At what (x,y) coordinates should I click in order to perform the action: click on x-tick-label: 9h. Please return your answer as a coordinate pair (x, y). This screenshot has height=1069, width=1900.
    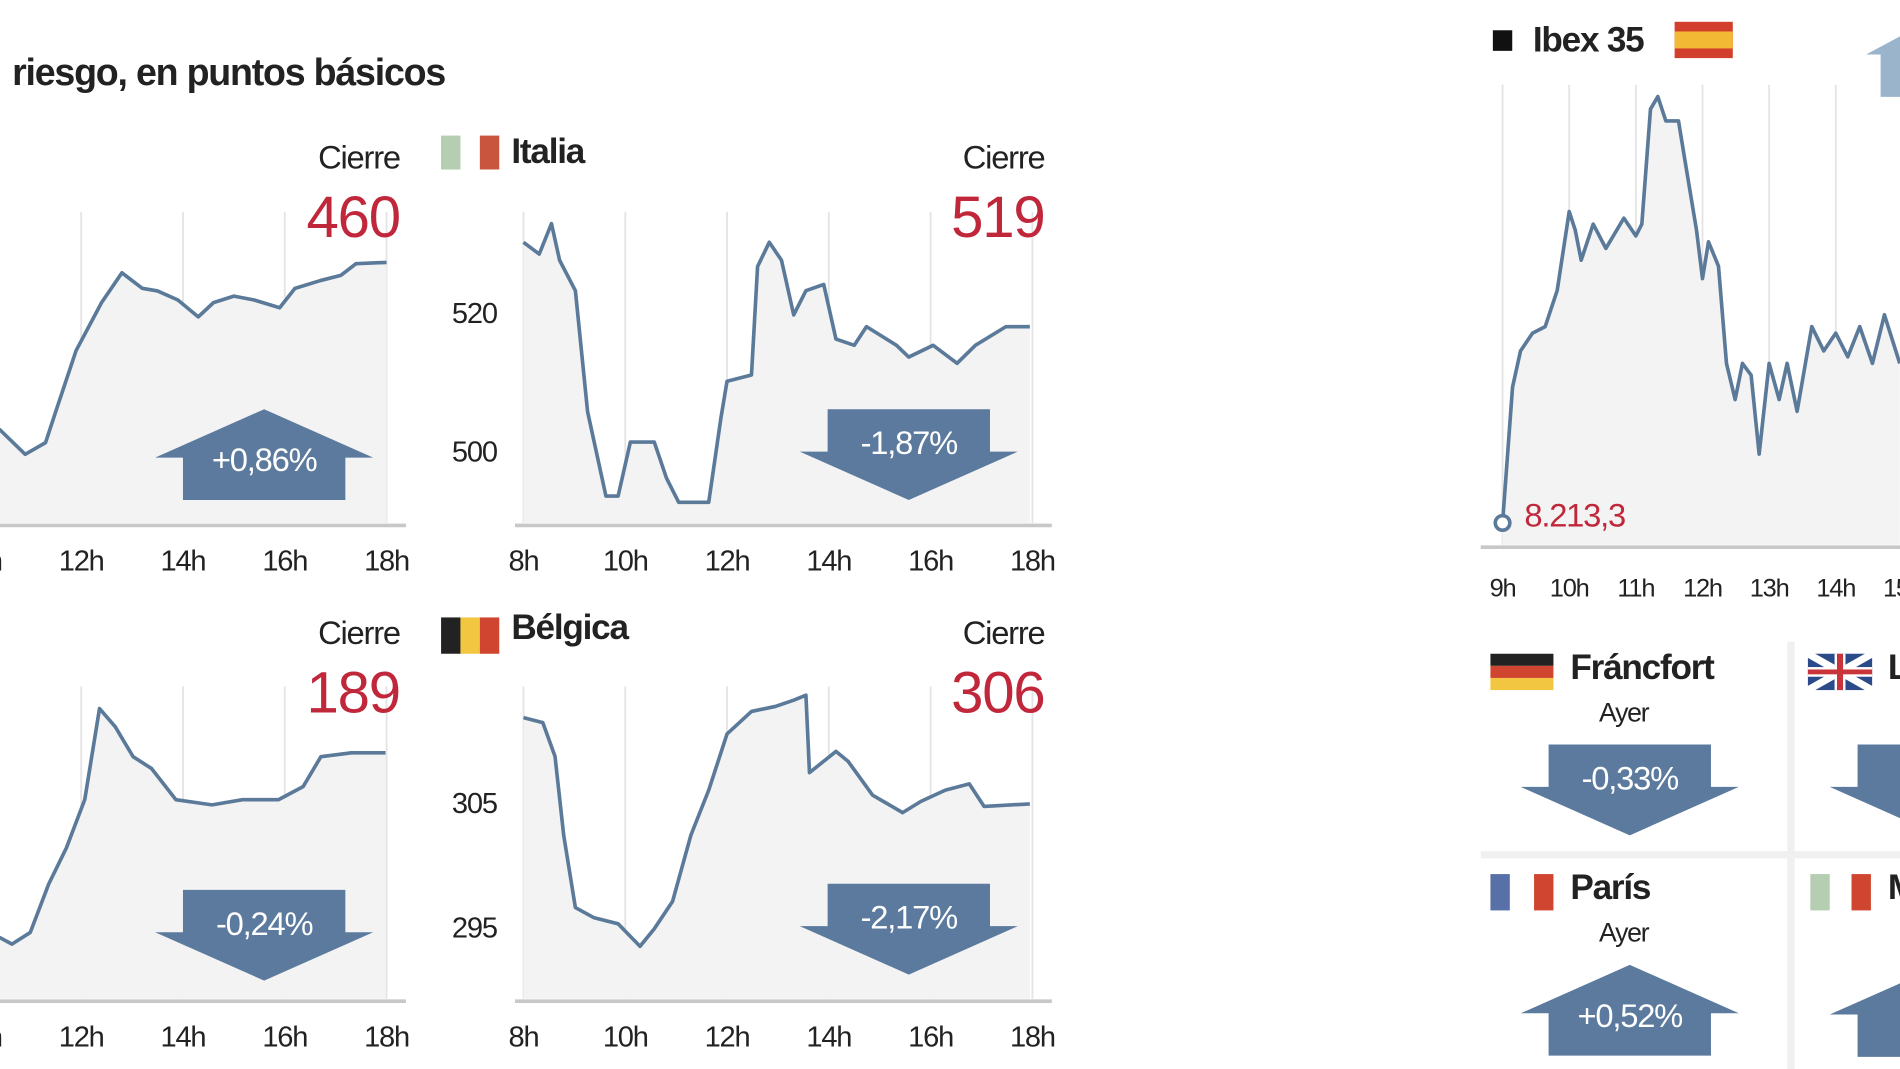
    Looking at the image, I should click on (1503, 588).